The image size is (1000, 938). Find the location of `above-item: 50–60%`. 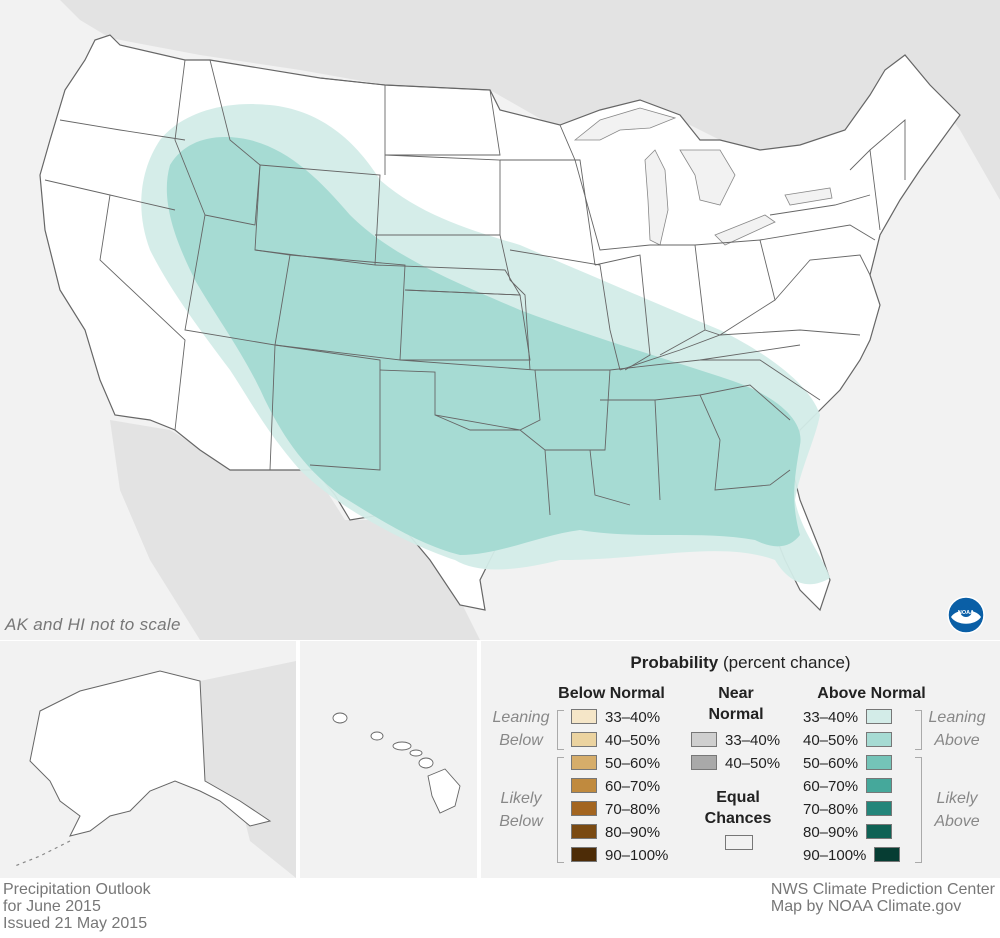

above-item: 50–60% is located at coordinates (848, 764).